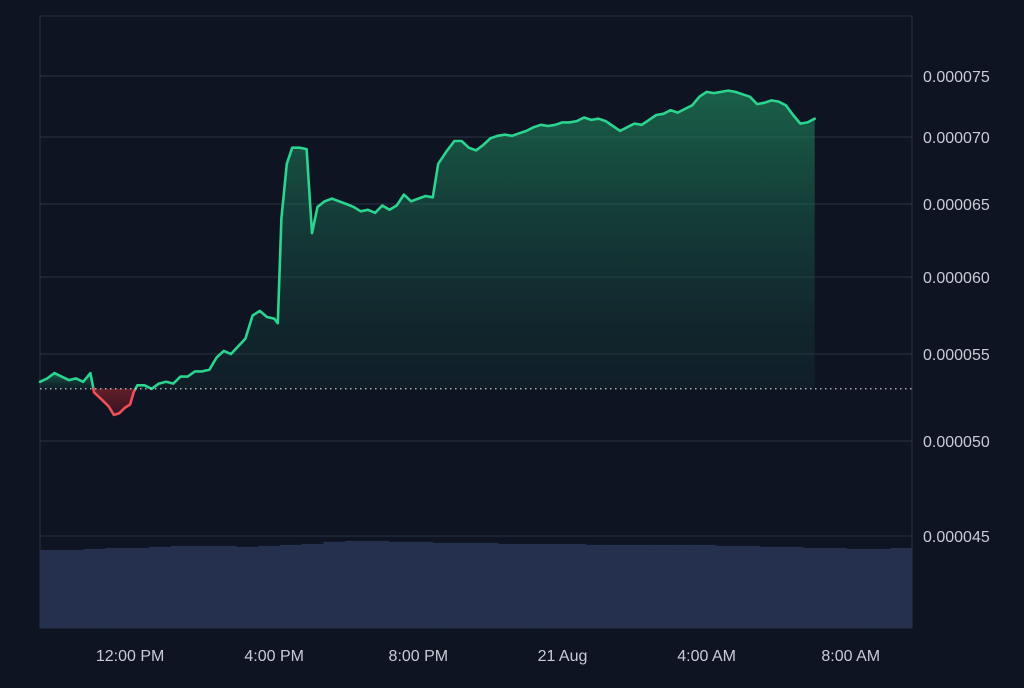  I want to click on volume-bars, so click(476, 584).